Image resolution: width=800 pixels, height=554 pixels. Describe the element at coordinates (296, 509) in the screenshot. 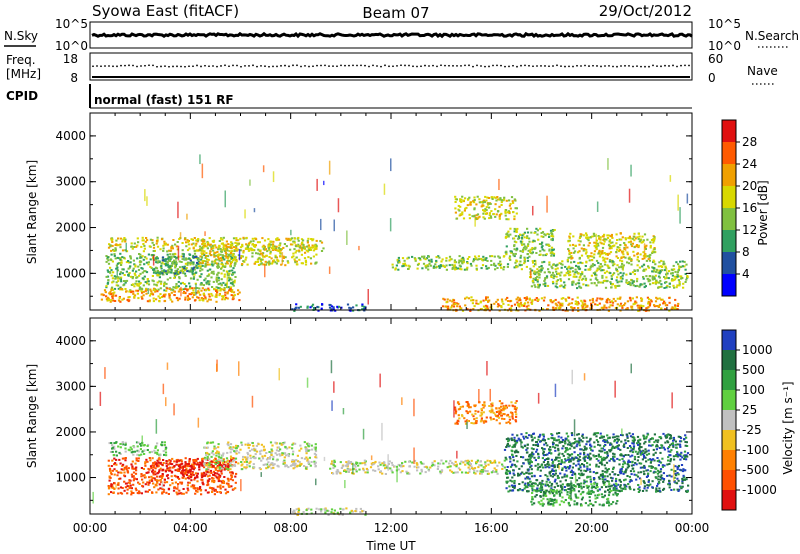

I see `scatter-cell-r5` at that location.